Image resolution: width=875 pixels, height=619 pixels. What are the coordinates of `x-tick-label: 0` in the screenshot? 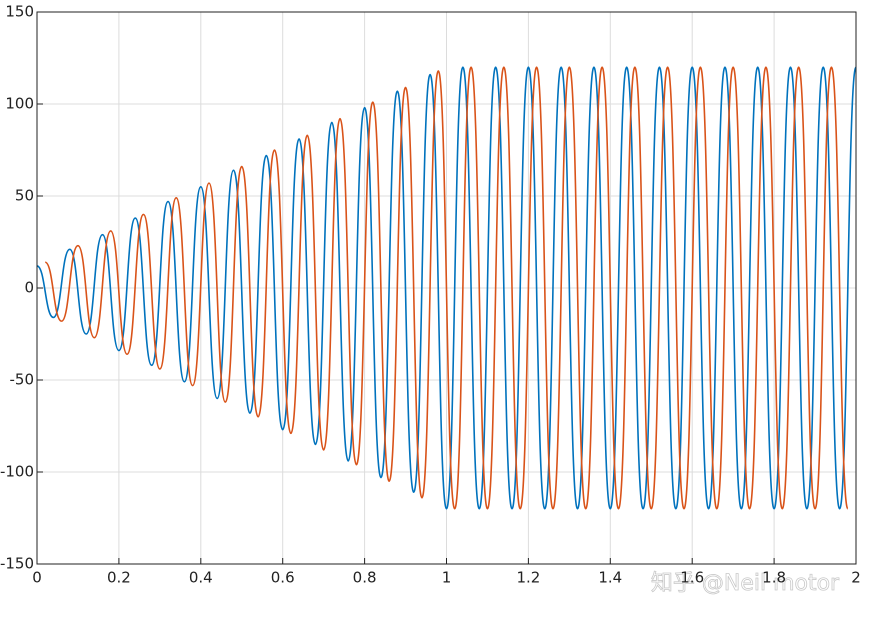 It's located at (37, 578).